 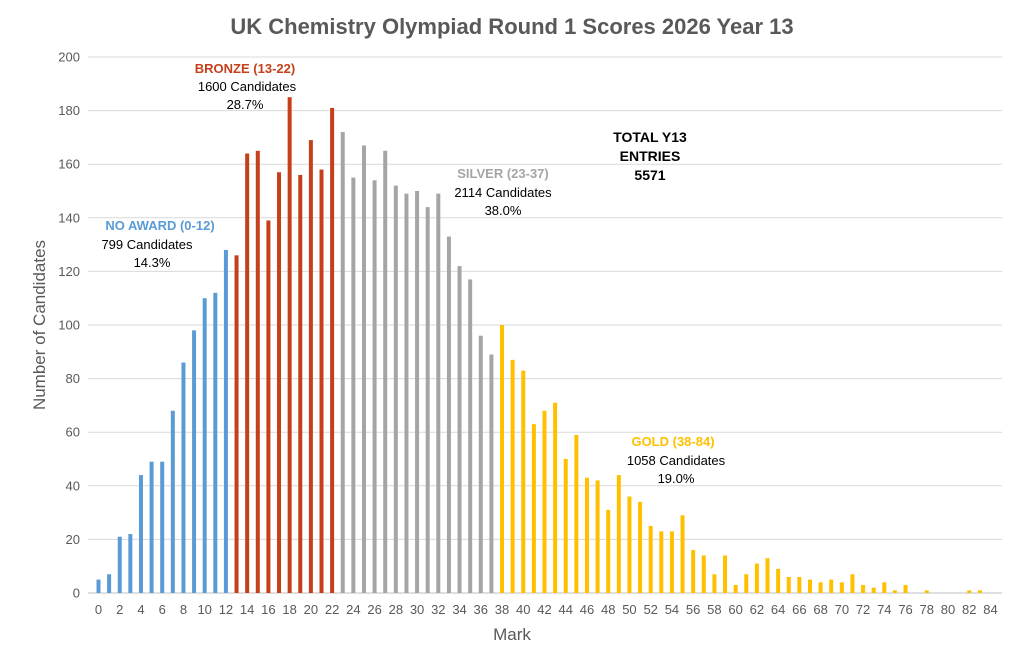 What do you see at coordinates (69, 217) in the screenshot?
I see `y-tick-label: 140` at bounding box center [69, 217].